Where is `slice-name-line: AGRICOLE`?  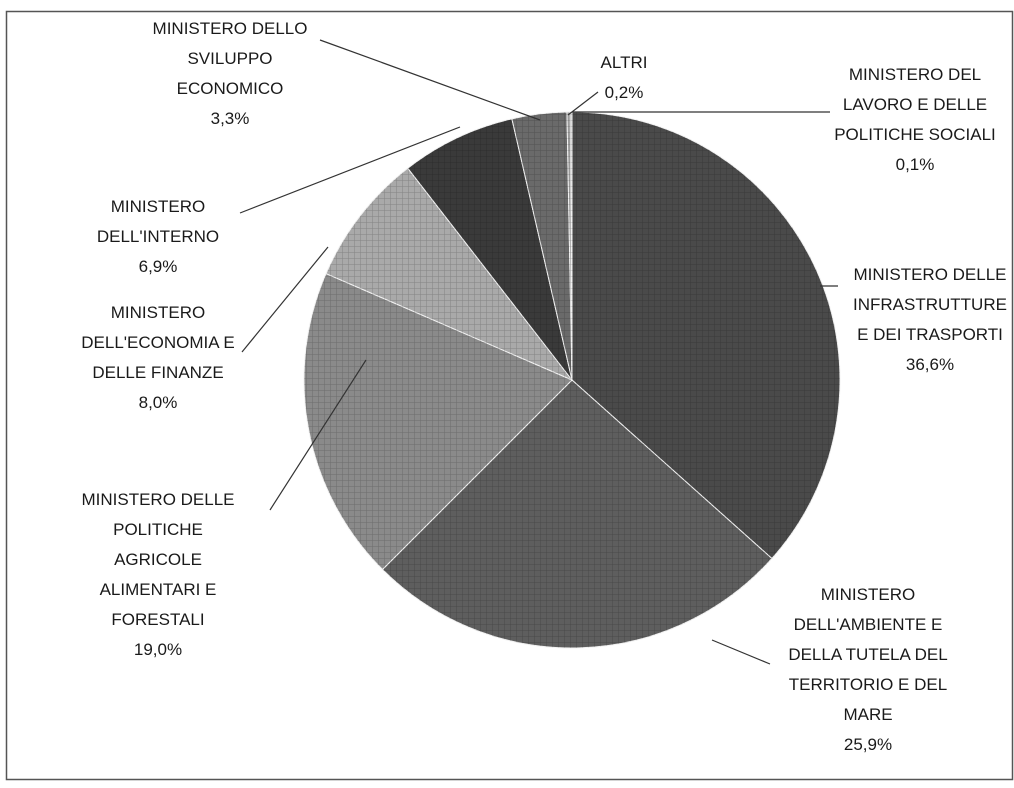 slice-name-line: AGRICOLE is located at coordinates (158, 559).